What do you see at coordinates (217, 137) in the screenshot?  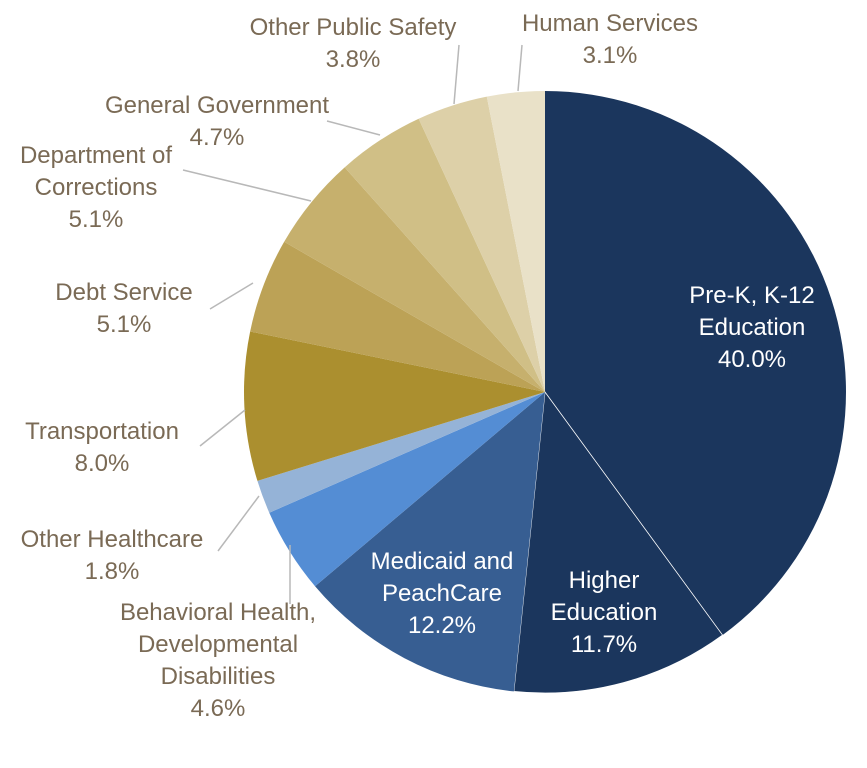 I see `slice-value-8: 4.7%` at bounding box center [217, 137].